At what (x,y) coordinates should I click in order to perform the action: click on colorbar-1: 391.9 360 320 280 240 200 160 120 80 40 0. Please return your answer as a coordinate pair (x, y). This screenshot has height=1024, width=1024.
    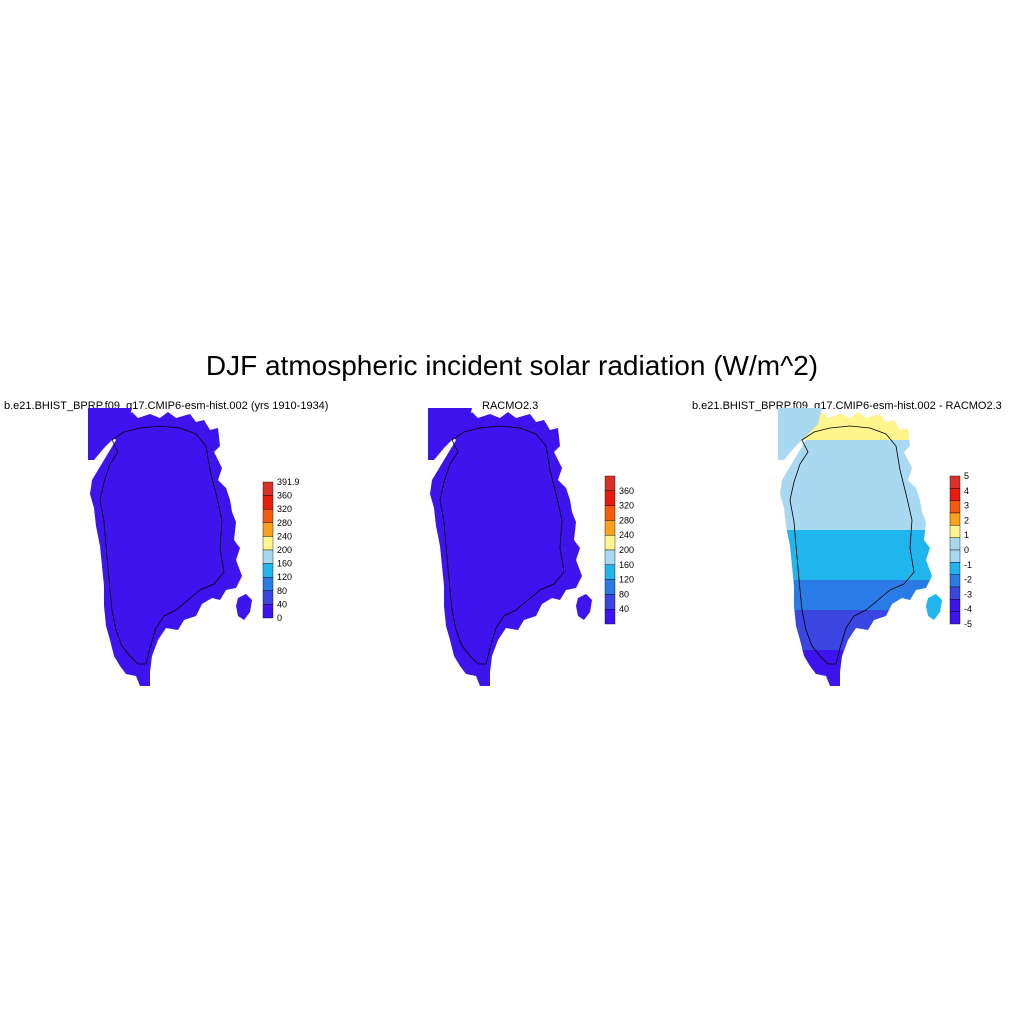
    Looking at the image, I should click on (281, 550).